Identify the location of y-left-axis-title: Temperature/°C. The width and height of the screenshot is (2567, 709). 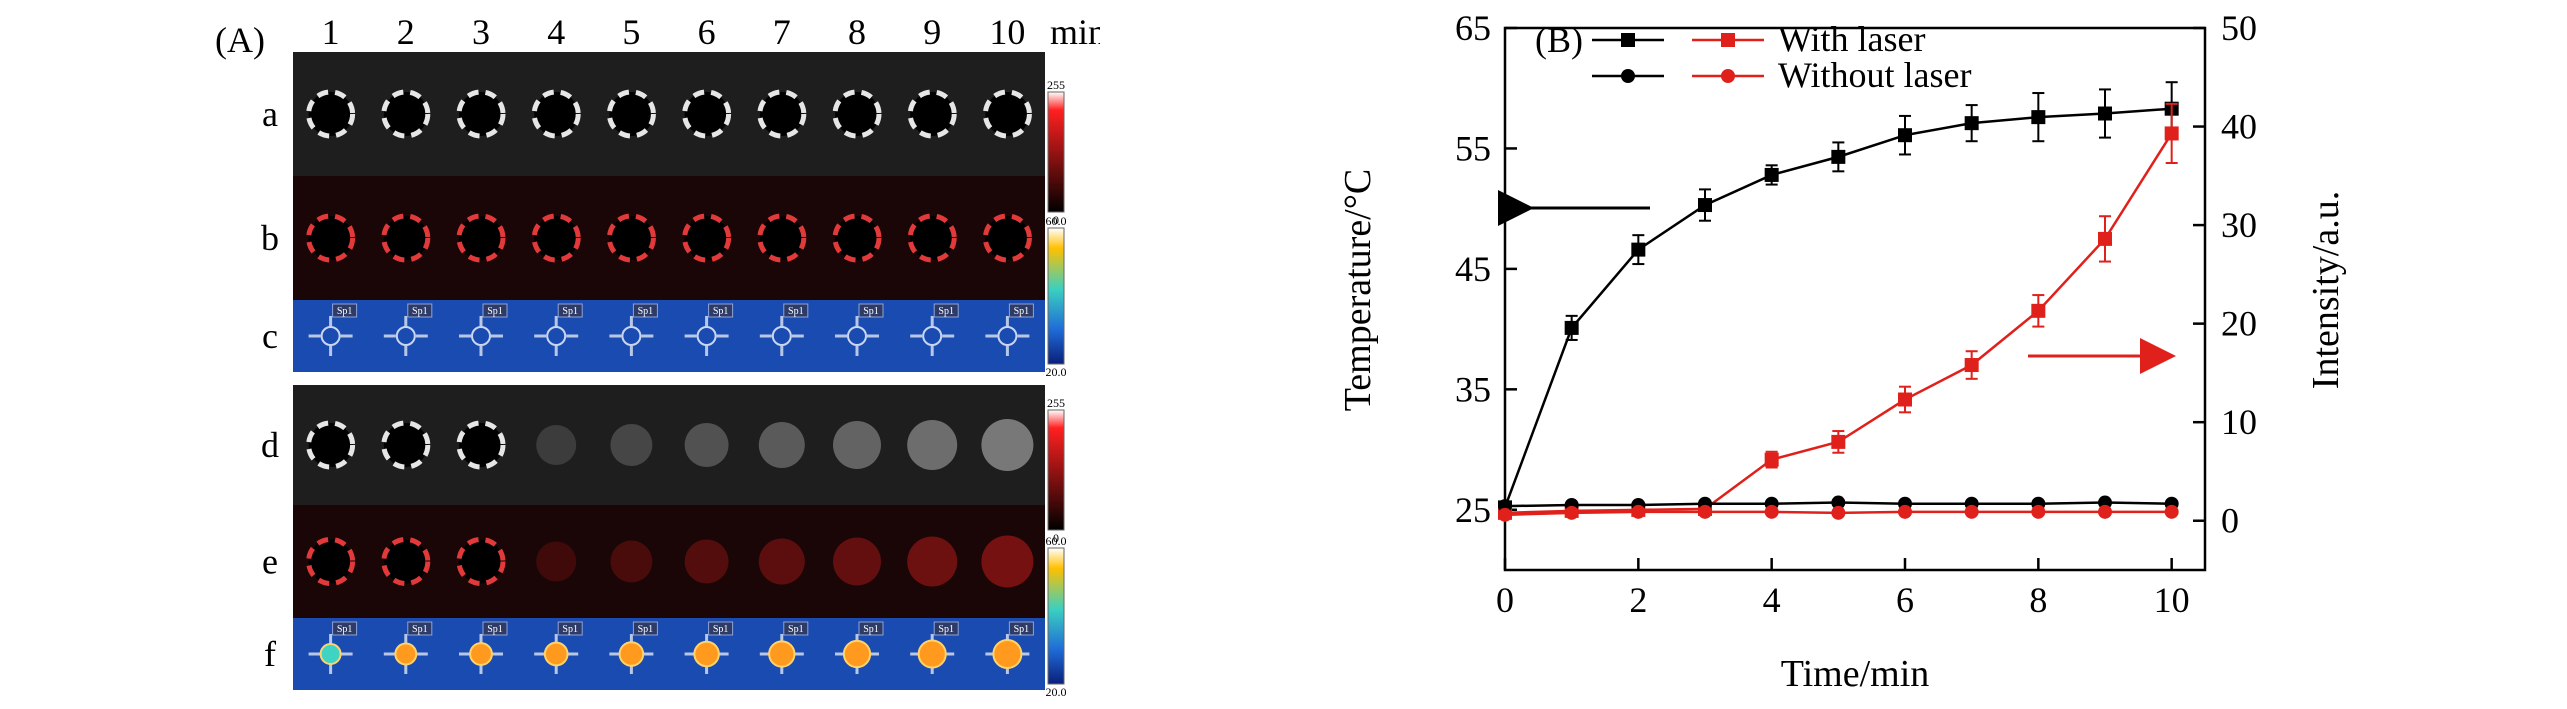
(1358, 290).